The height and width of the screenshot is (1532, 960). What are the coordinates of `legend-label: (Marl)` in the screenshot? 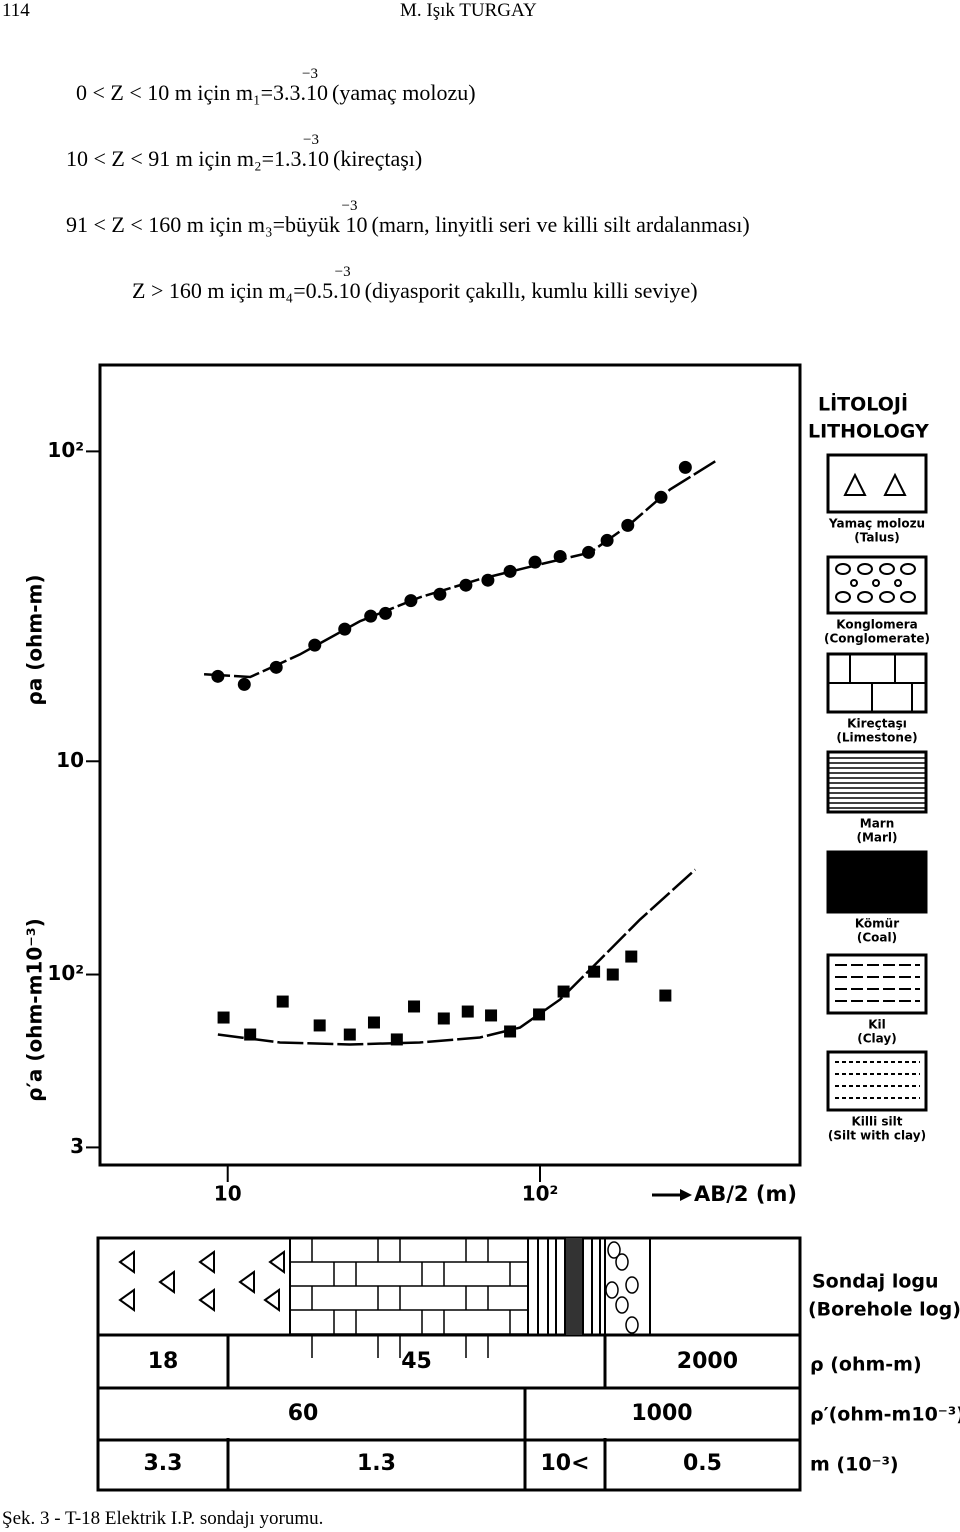 It's located at (876, 838).